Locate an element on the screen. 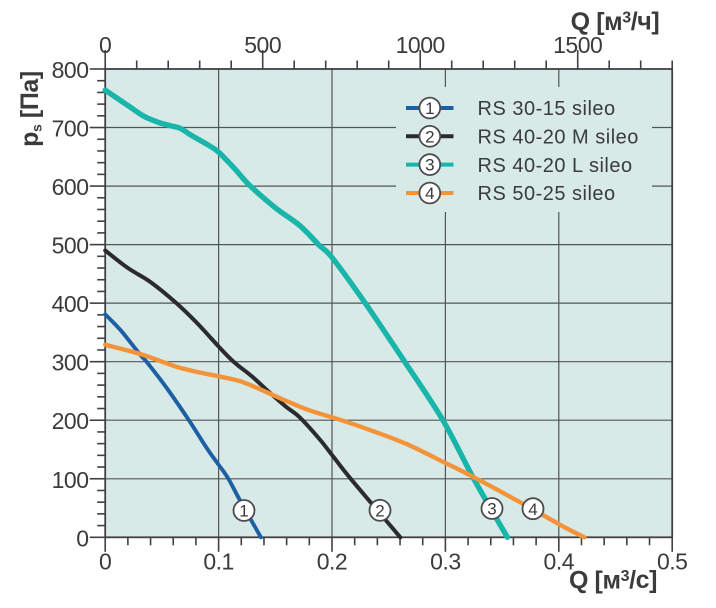  svg-text: RS 30-15 sileo is located at coordinates (547, 109).